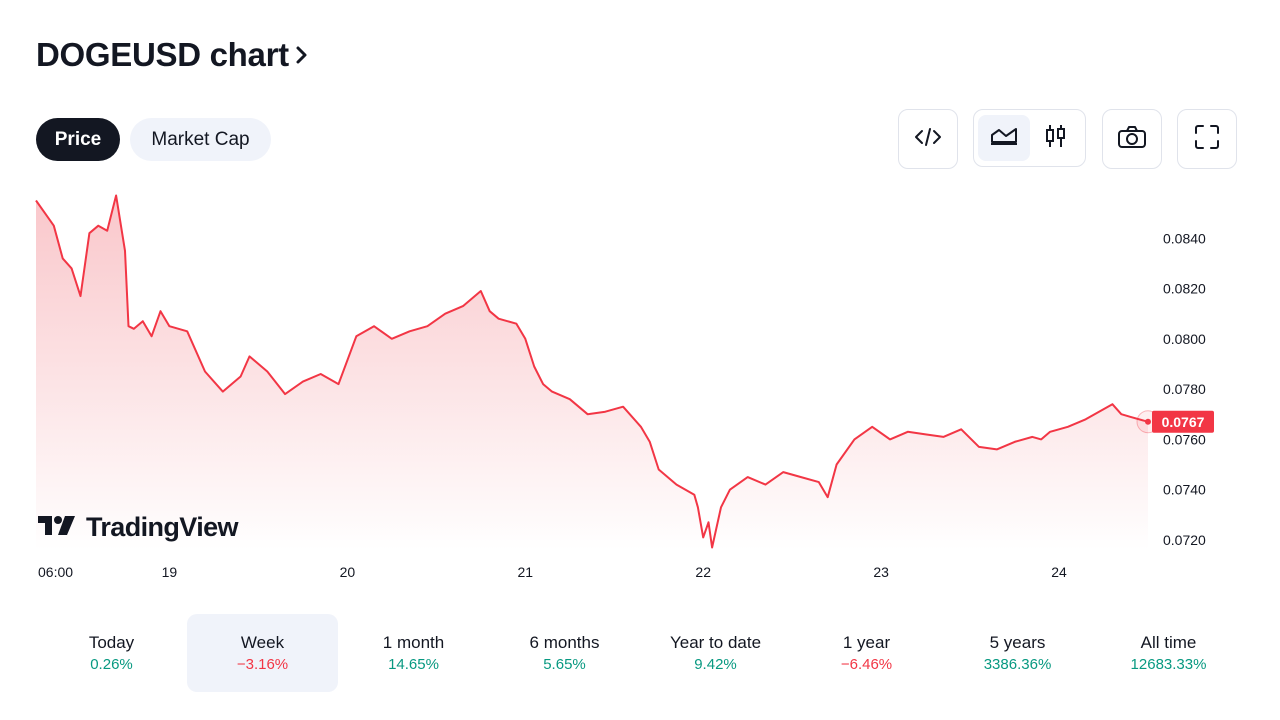 This screenshot has width=1280, height=720. I want to click on page-title-text: DOGEUSD chart, so click(162, 54).